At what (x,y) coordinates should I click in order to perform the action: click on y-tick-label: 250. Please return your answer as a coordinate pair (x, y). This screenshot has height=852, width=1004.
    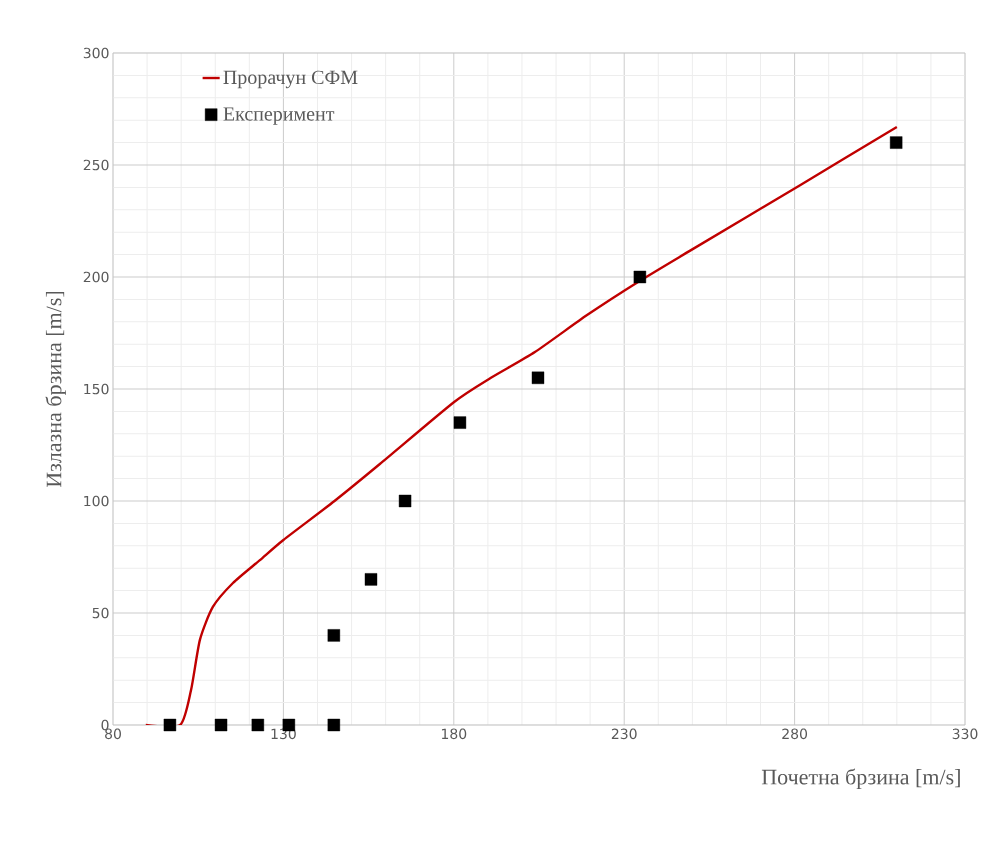
    Looking at the image, I should click on (96, 165).